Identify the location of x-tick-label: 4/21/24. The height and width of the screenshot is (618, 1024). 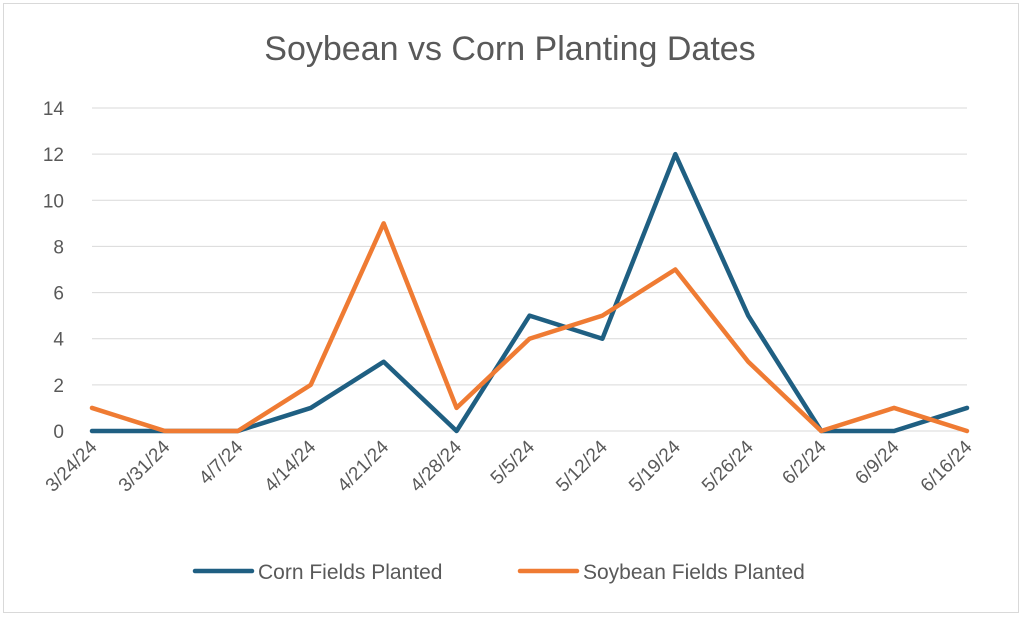
(364, 466).